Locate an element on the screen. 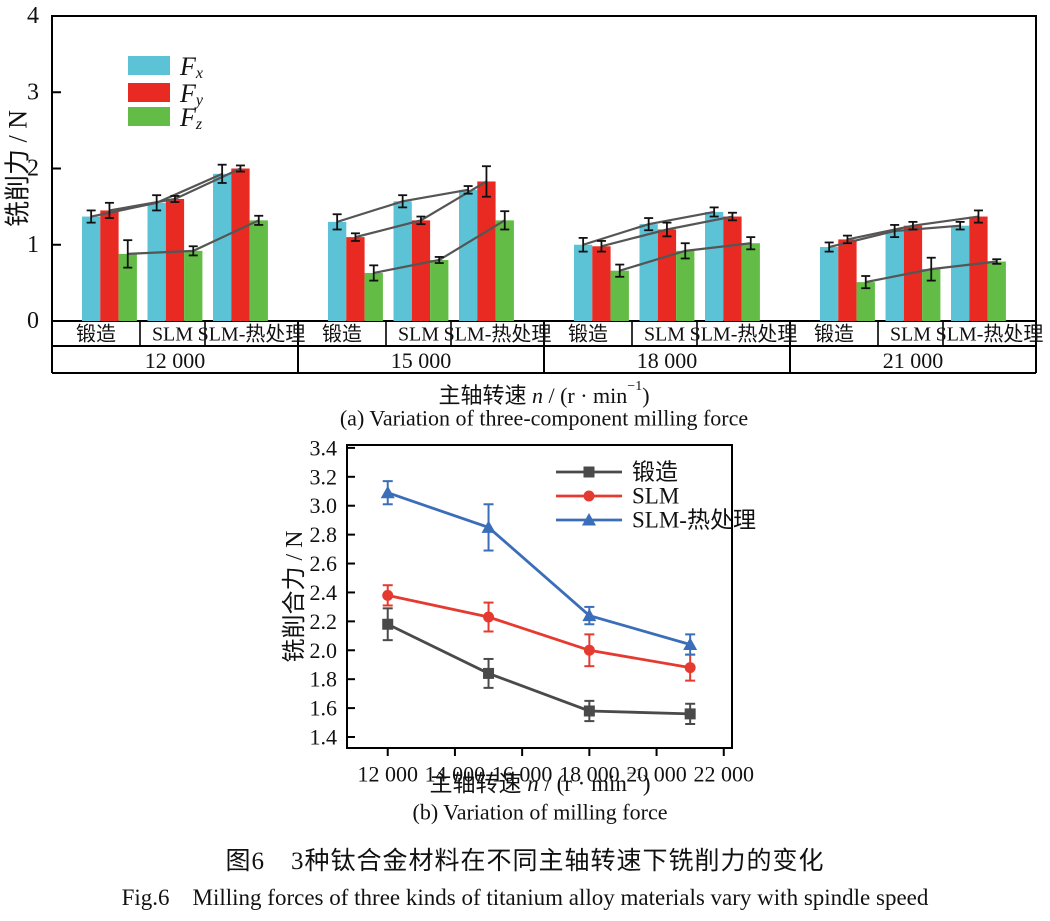 This screenshot has width=1050, height=921. bar-Fx-12 000-SLM-热处理 is located at coordinates (222, 247).